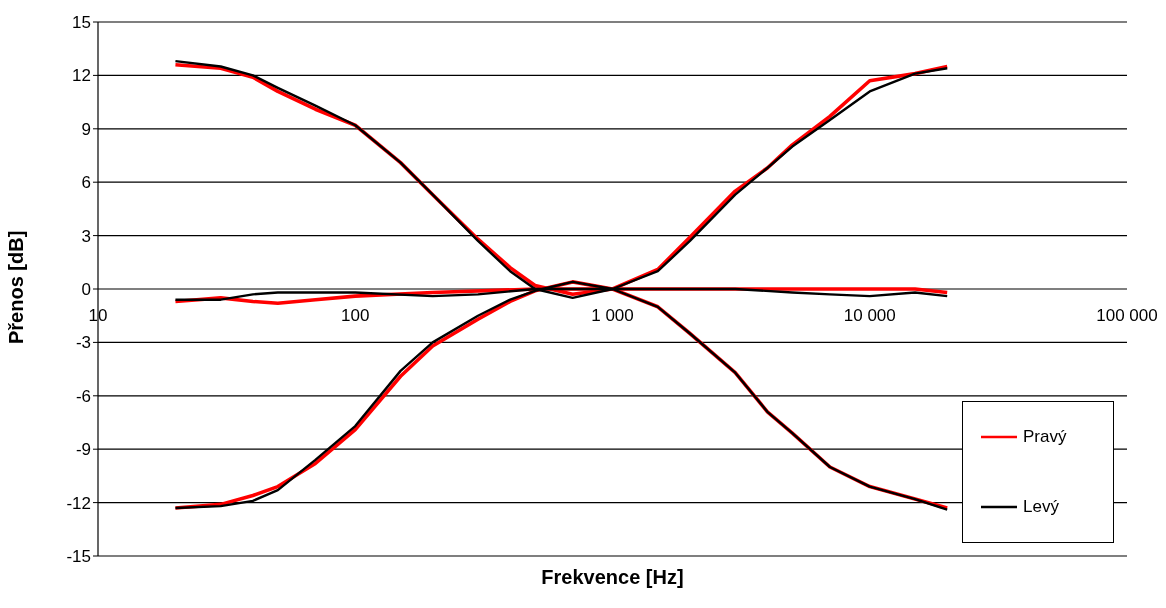  What do you see at coordinates (86, 236) in the screenshot?
I see `y-tick-label: 3` at bounding box center [86, 236].